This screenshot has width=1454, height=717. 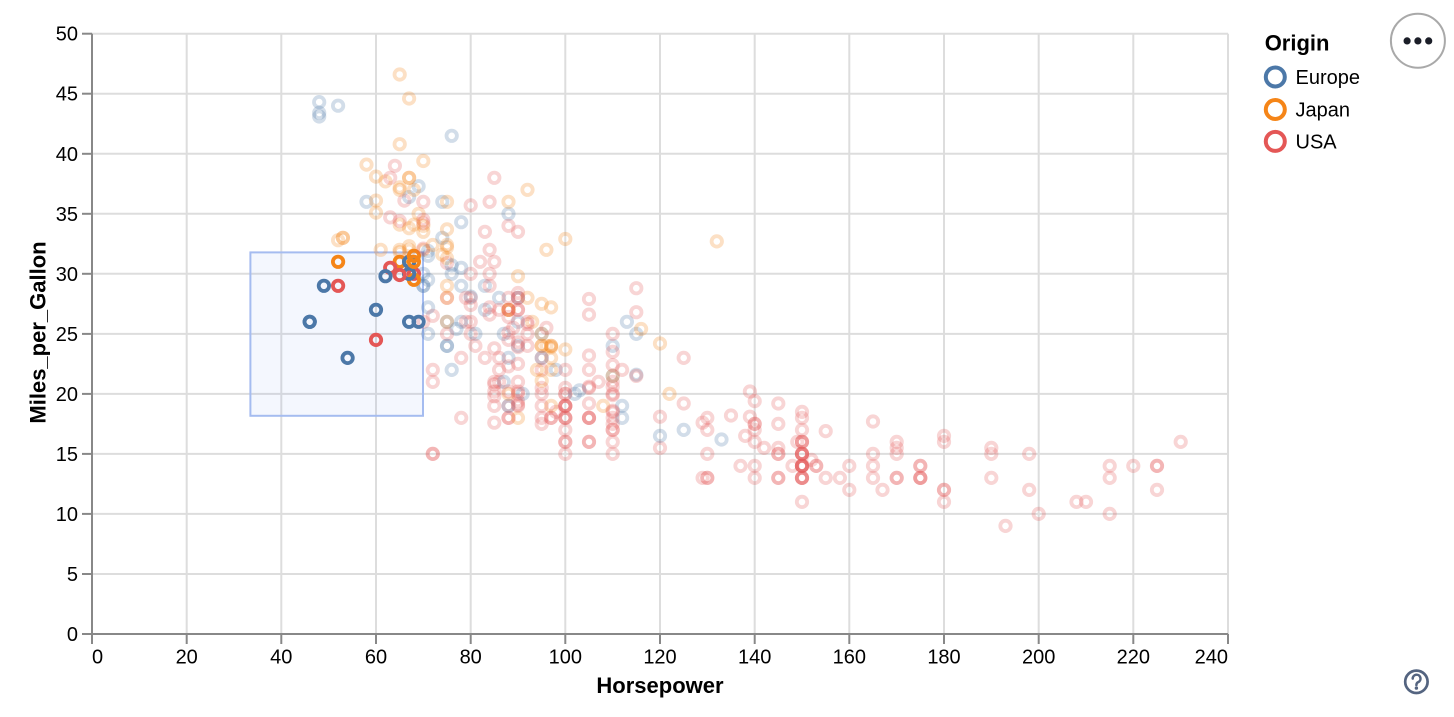 What do you see at coordinates (38, 332) in the screenshot?
I see `svg-text: Miles_per_Gallon` at bounding box center [38, 332].